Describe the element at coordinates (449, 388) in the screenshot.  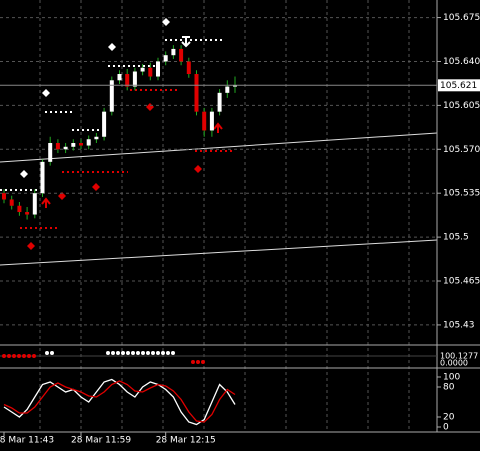
I see `y-tick-label: 80` at that location.